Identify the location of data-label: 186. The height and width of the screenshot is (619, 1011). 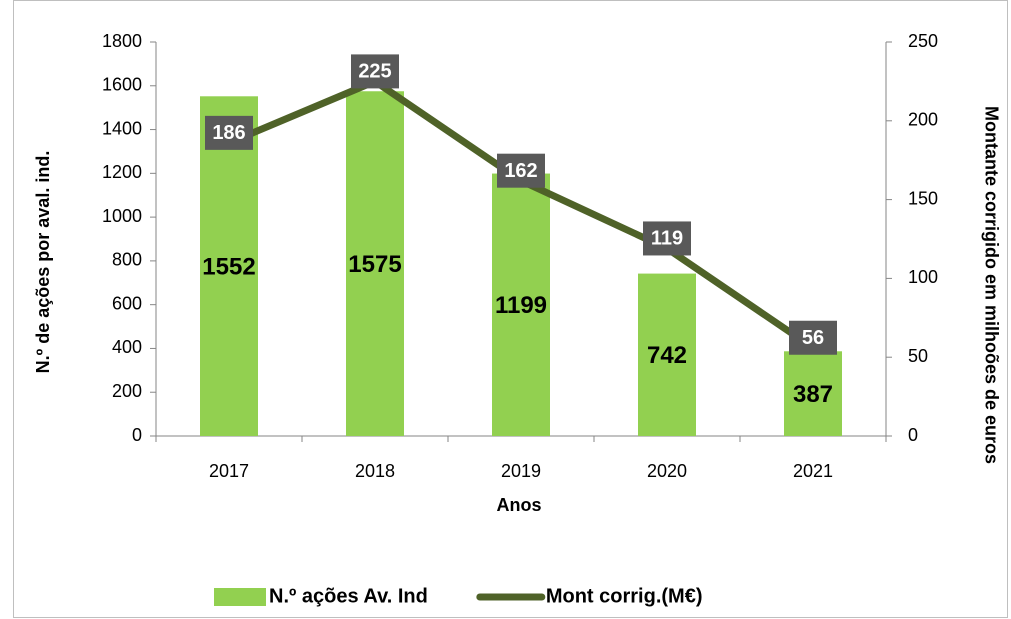
(228, 133).